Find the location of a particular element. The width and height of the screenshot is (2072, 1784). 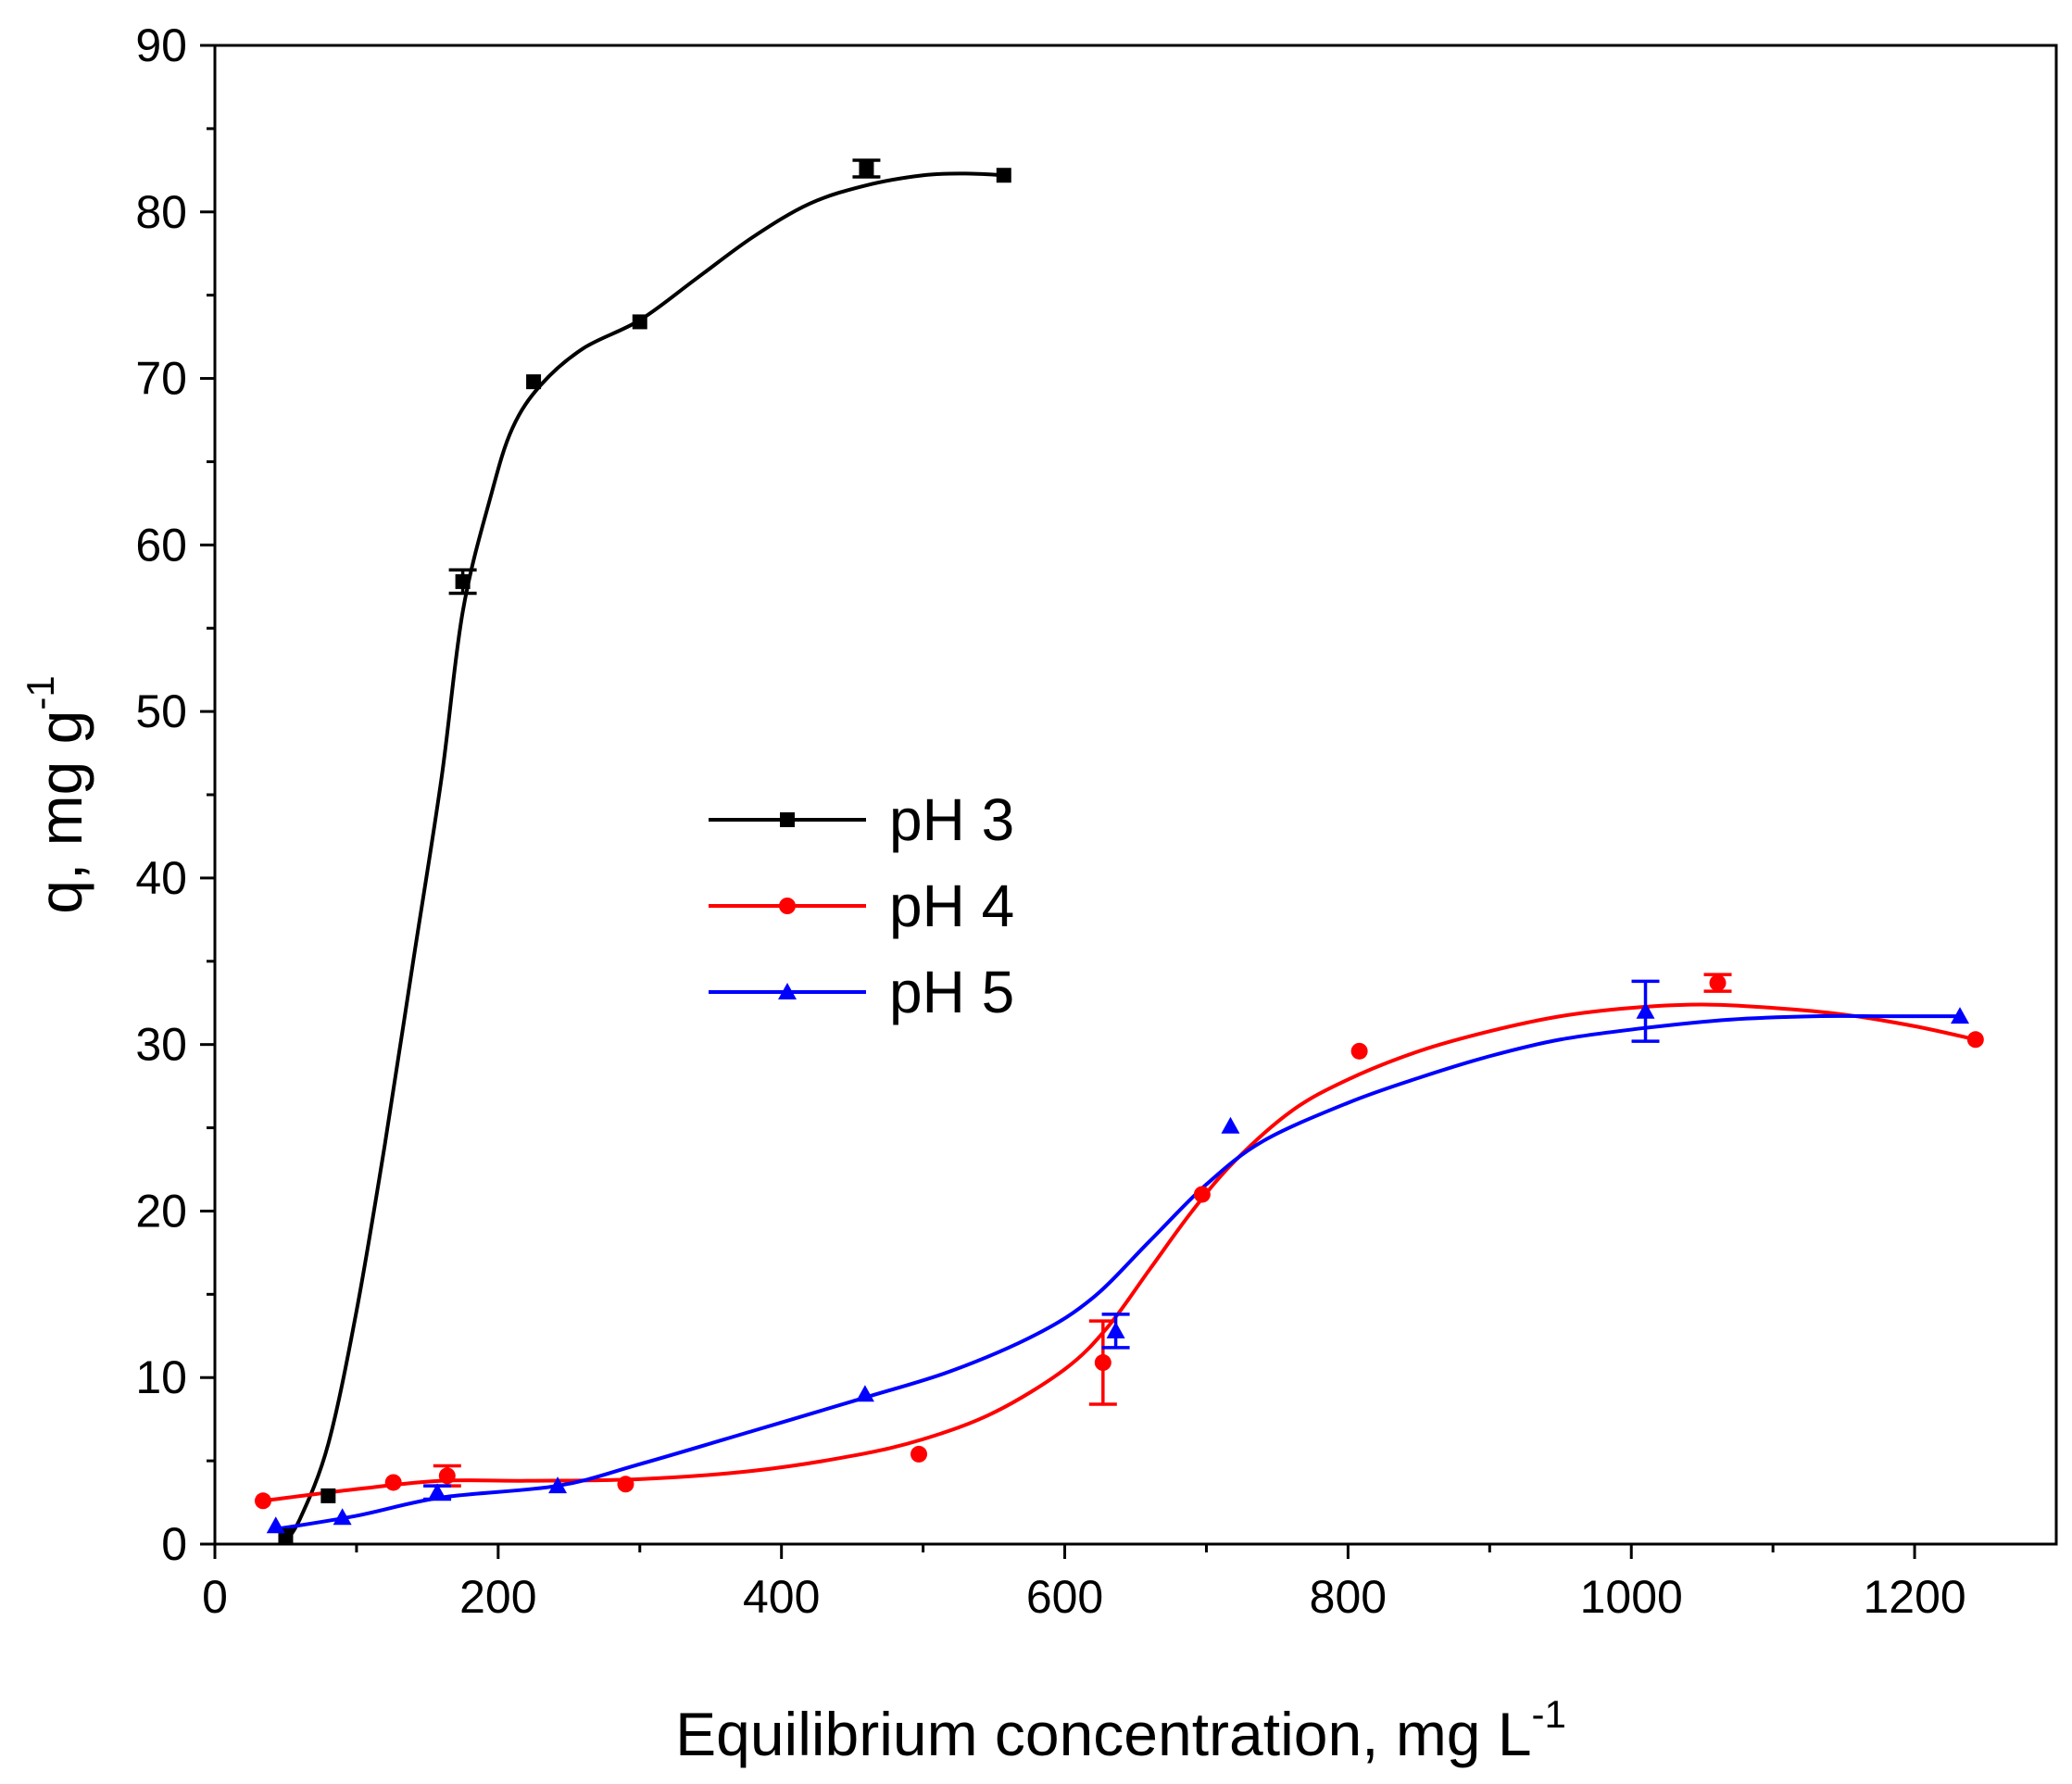

x-tick-label: 800 is located at coordinates (1348, 1597).